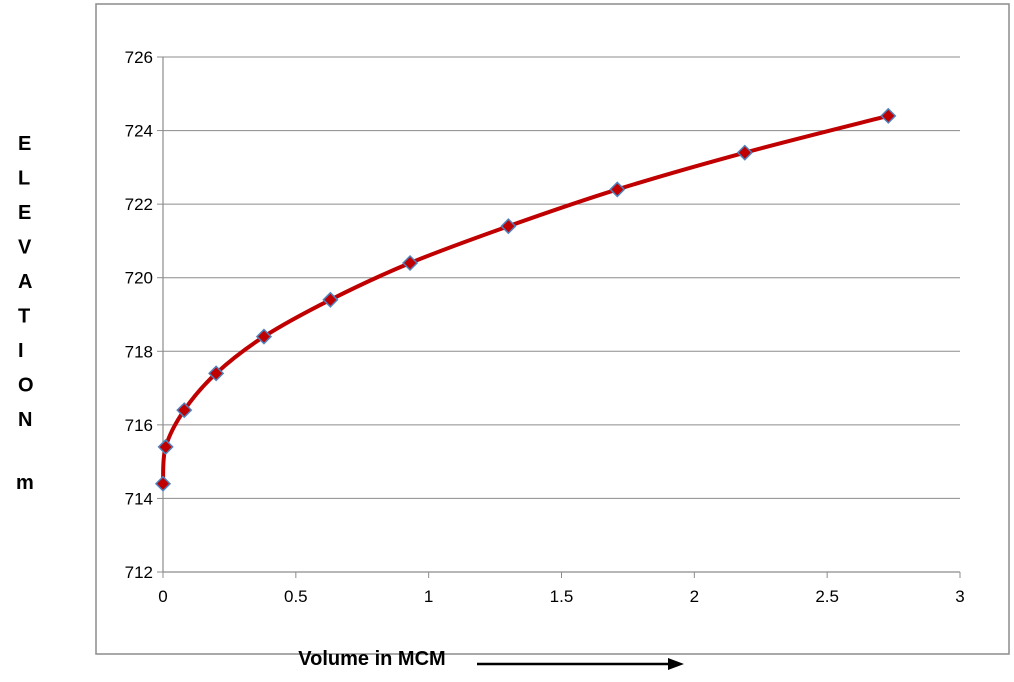  I want to click on x-tick-label: 0.5, so click(296, 596).